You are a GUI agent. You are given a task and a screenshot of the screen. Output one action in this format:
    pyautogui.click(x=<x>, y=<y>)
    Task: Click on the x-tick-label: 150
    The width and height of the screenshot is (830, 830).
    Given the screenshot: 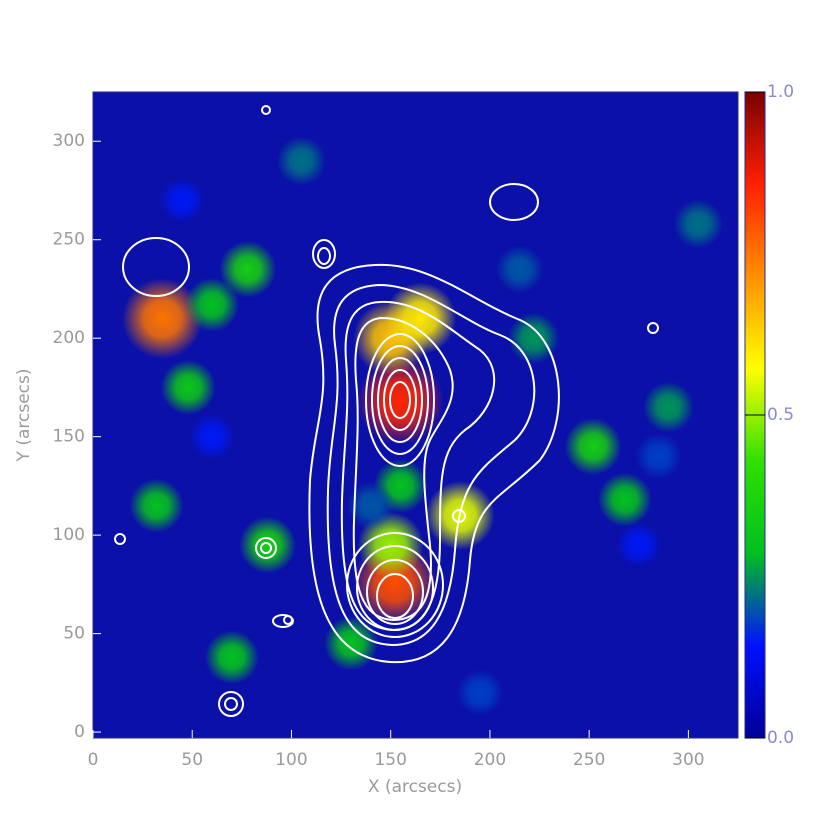 What is the action you would take?
    pyautogui.click(x=390, y=760)
    